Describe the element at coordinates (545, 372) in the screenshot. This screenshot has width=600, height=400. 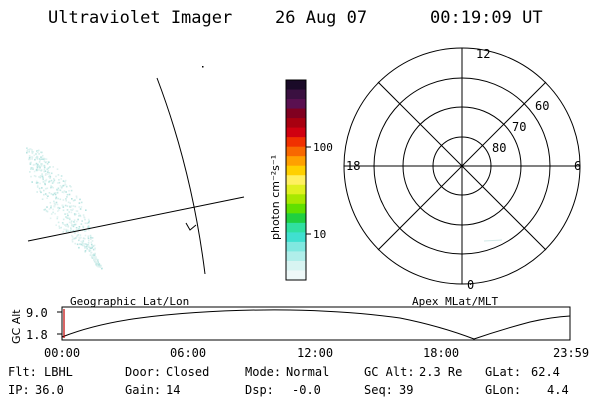
I see `status-value-glat: 62.4` at that location.